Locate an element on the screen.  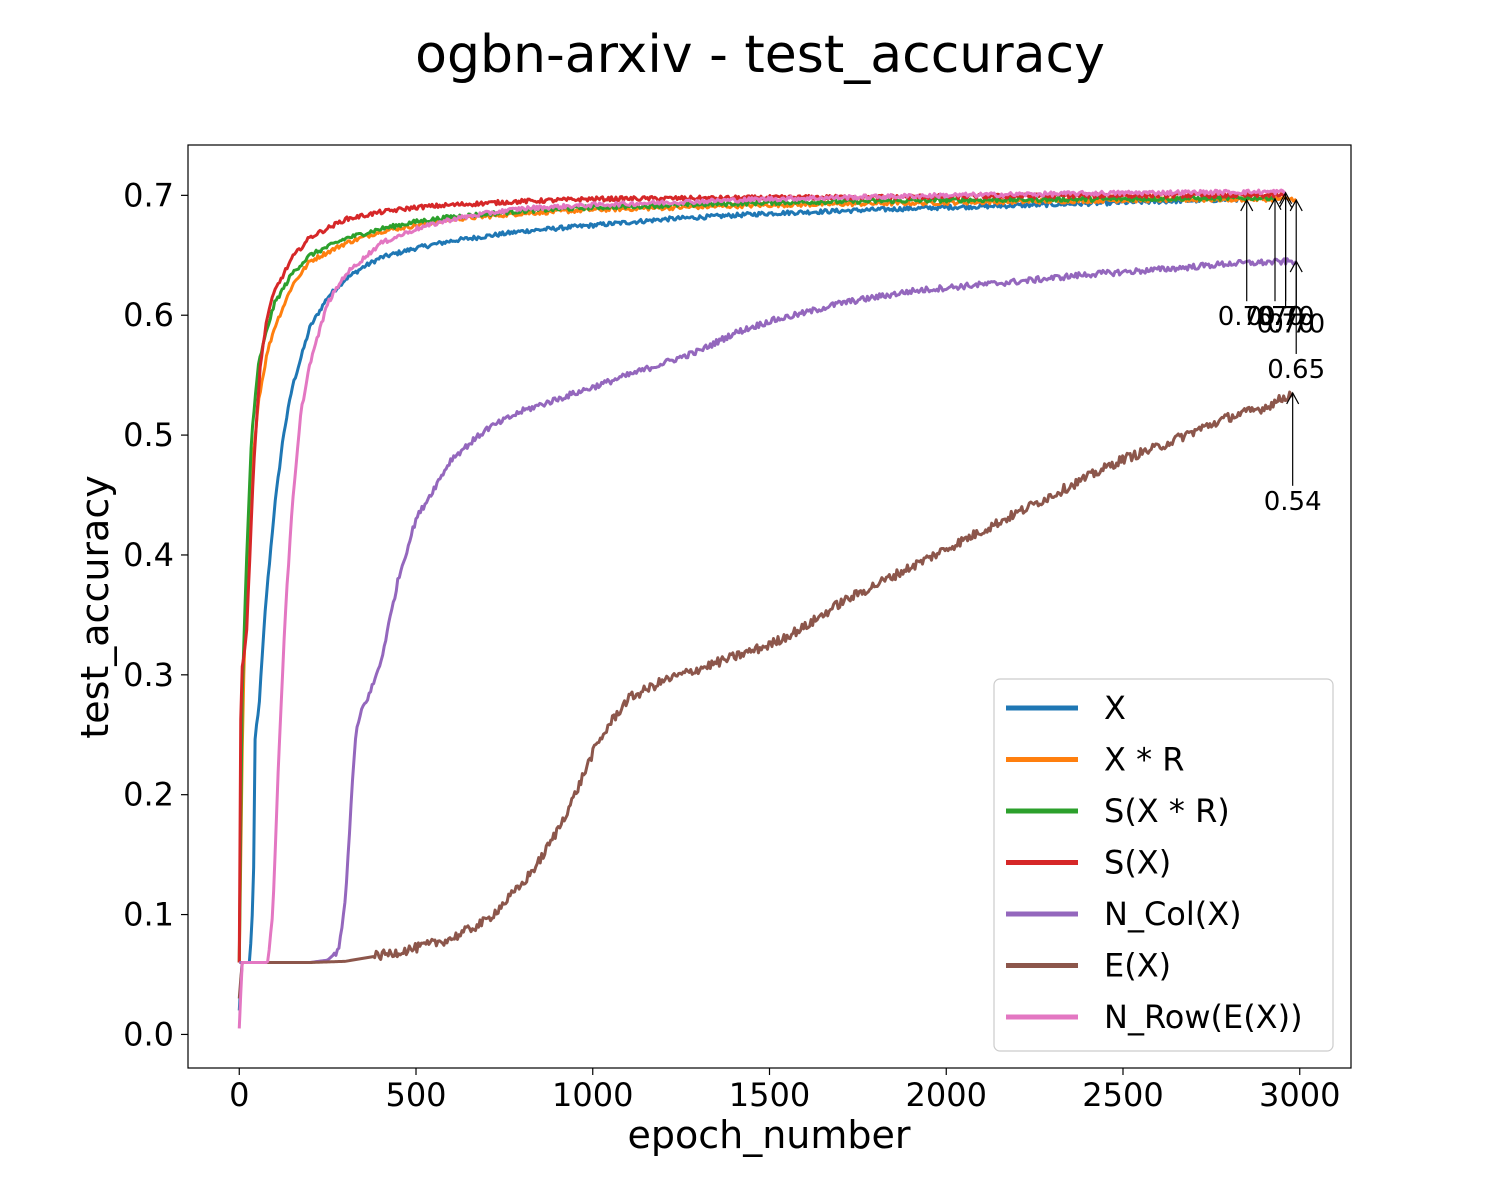
annotation-arrowhead-e-x is located at coordinates (1293, 398).